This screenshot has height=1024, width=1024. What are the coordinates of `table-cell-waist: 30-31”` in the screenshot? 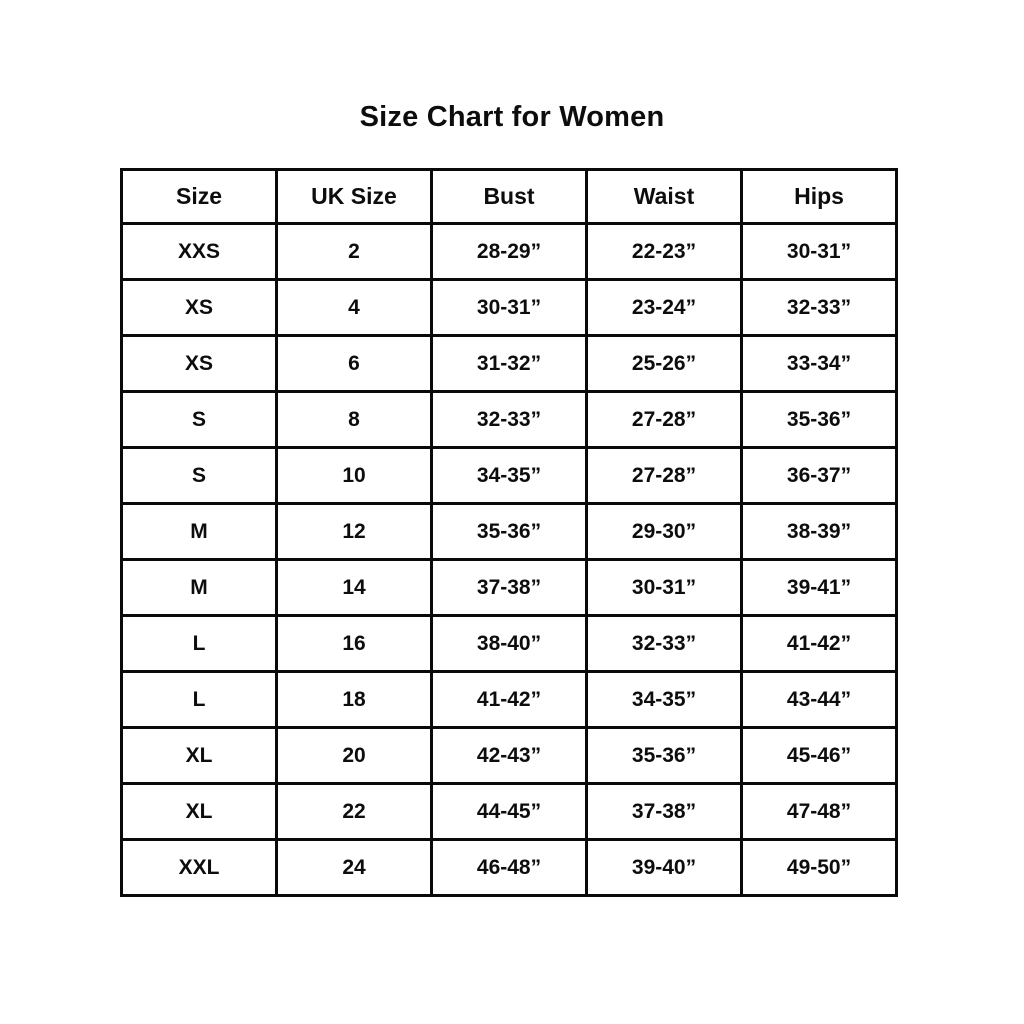 It's located at (664, 587).